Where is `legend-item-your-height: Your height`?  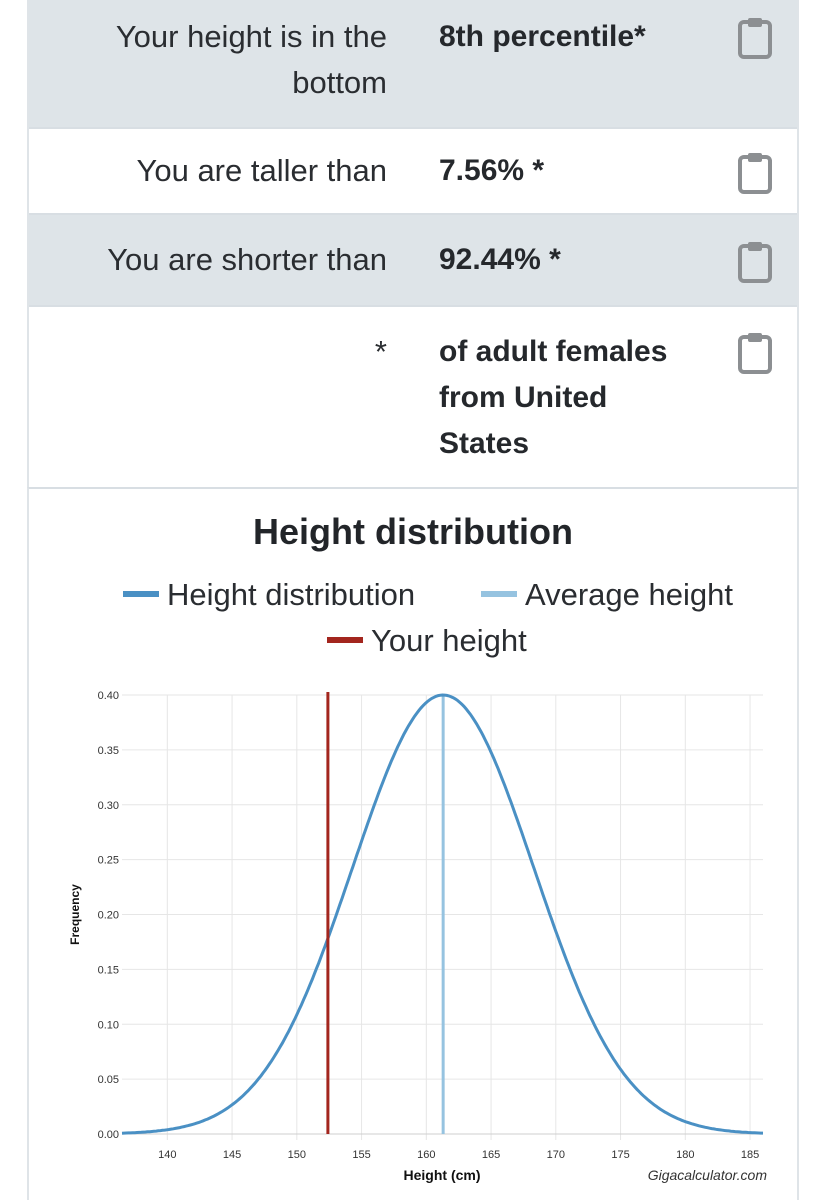 legend-item-your-height: Your height is located at coordinates (427, 641).